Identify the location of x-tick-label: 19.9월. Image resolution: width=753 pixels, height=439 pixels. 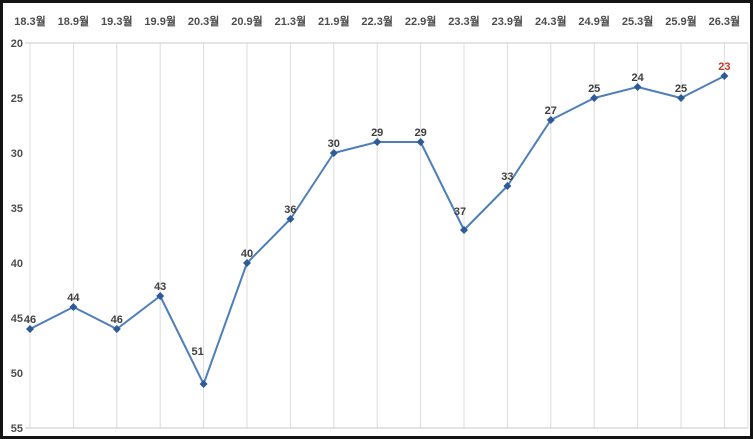
(160, 21).